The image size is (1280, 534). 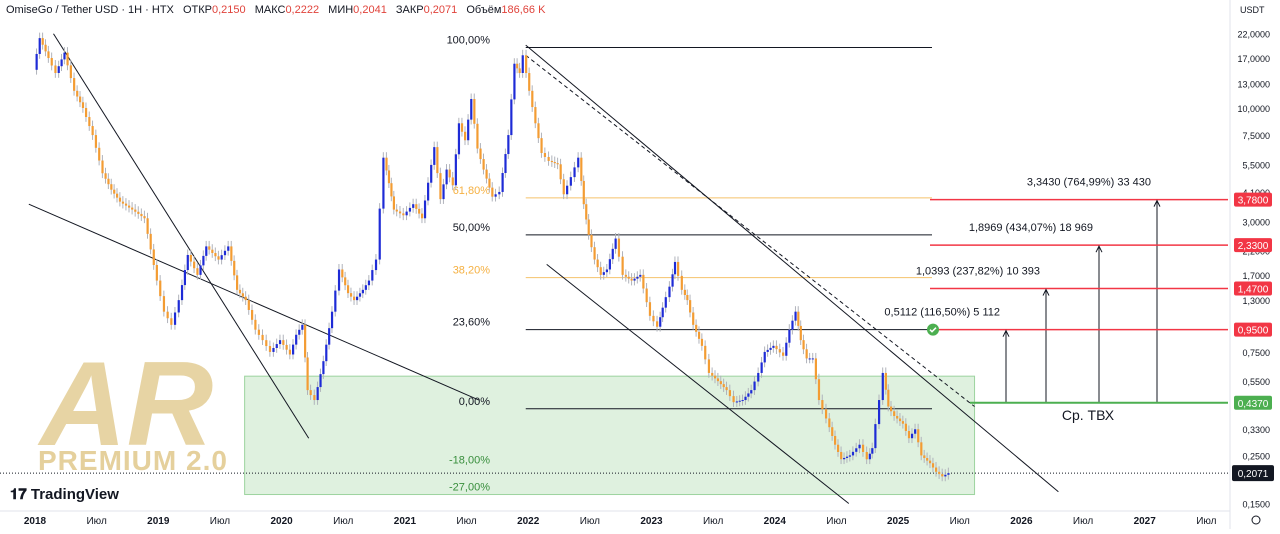 What do you see at coordinates (942, 313) in the screenshot?
I see `target-note: 0,5112 (116,50%) 5 112` at bounding box center [942, 313].